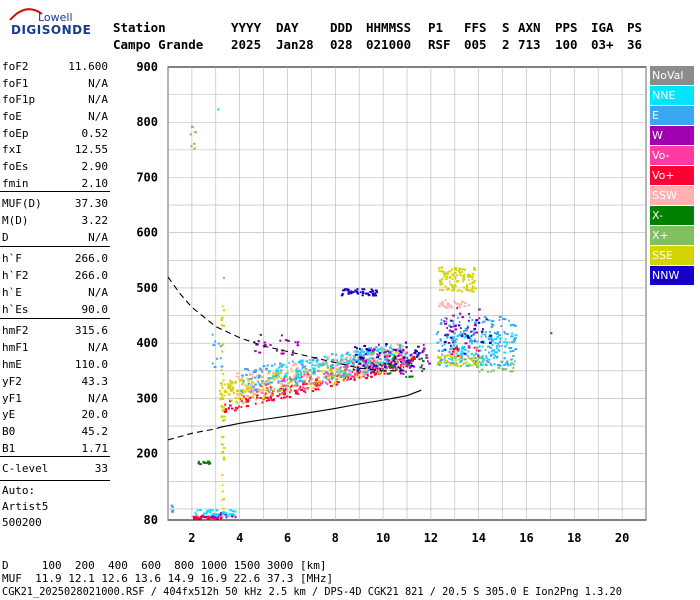 The height and width of the screenshot is (600, 700). I want to click on header-value-5: RSF, so click(439, 44).